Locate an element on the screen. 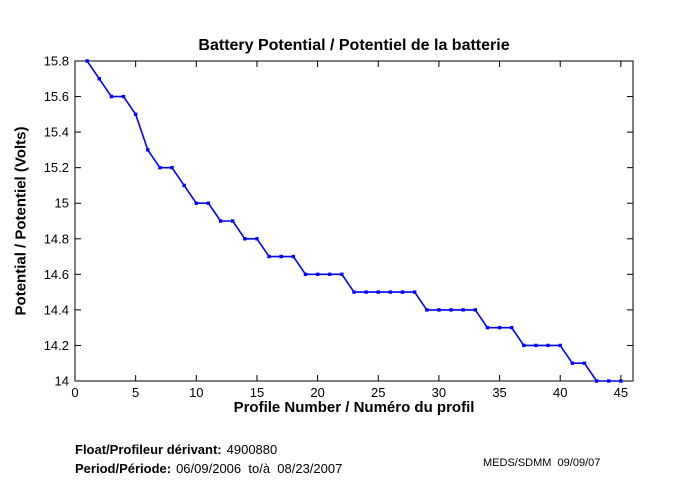  x-tick-label: 45 is located at coordinates (621, 392).